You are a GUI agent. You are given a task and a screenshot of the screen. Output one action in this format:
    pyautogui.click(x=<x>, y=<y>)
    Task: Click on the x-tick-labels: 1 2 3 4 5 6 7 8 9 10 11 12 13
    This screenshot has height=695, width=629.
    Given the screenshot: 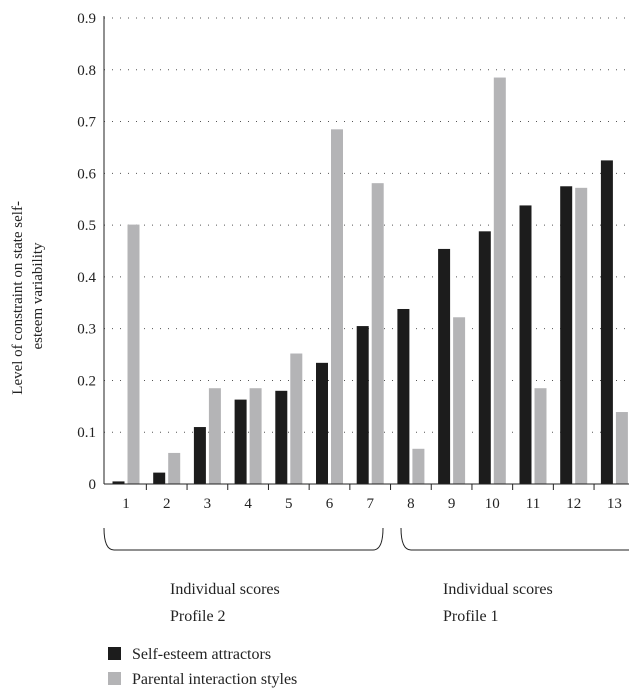 What is the action you would take?
    pyautogui.click(x=372, y=498)
    